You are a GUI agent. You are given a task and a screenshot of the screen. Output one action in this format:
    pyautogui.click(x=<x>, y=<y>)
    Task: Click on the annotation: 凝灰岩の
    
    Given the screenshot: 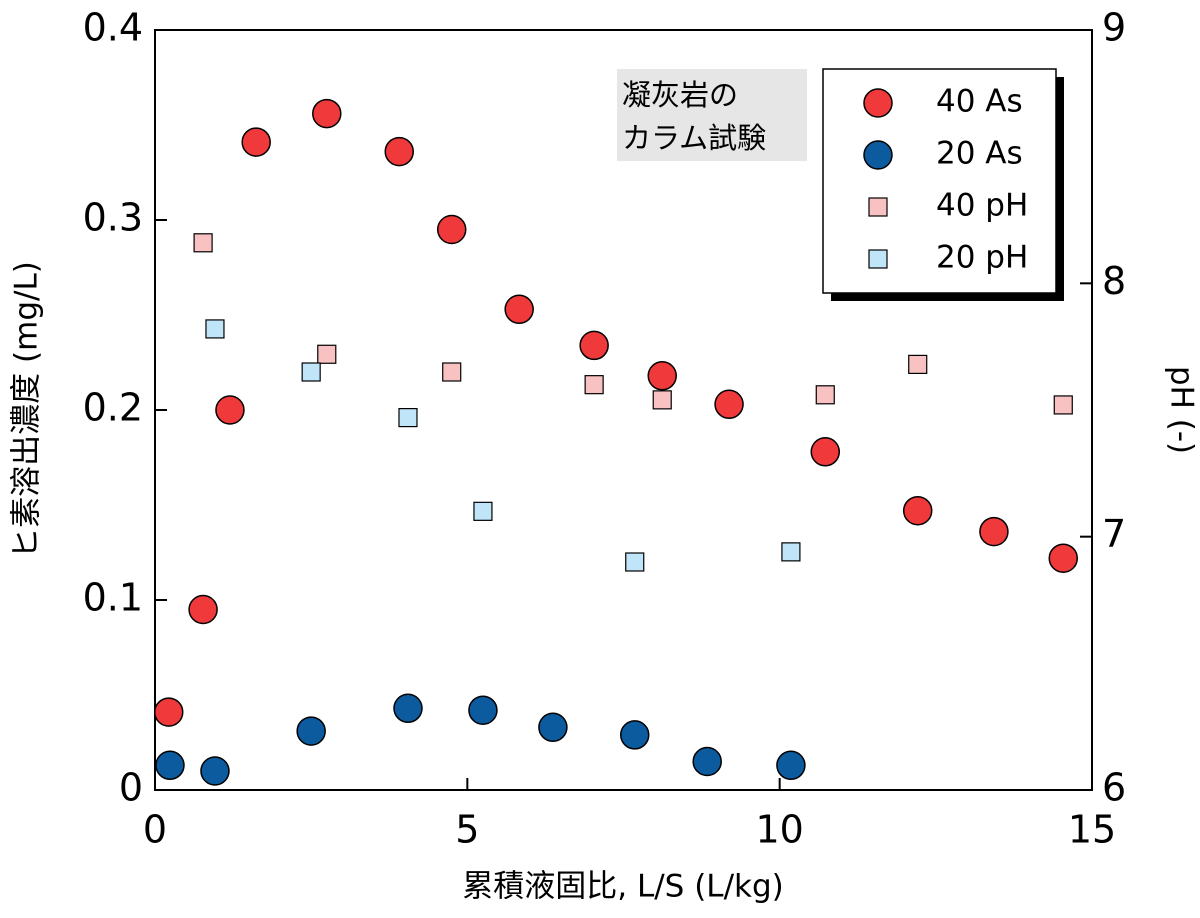 What is the action you would take?
    pyautogui.click(x=680, y=95)
    